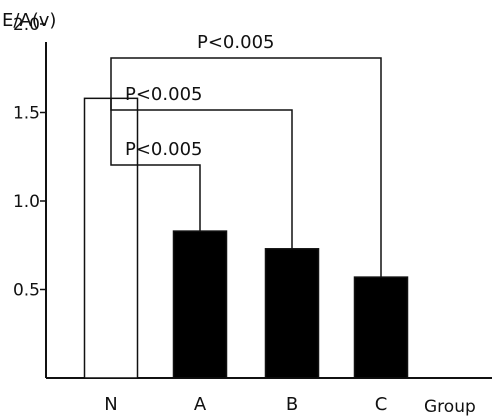 Image resolution: width=495 pixels, height=417 pixels. What do you see at coordinates (26, 291) in the screenshot?
I see `y-tick-label: 0.5` at bounding box center [26, 291].